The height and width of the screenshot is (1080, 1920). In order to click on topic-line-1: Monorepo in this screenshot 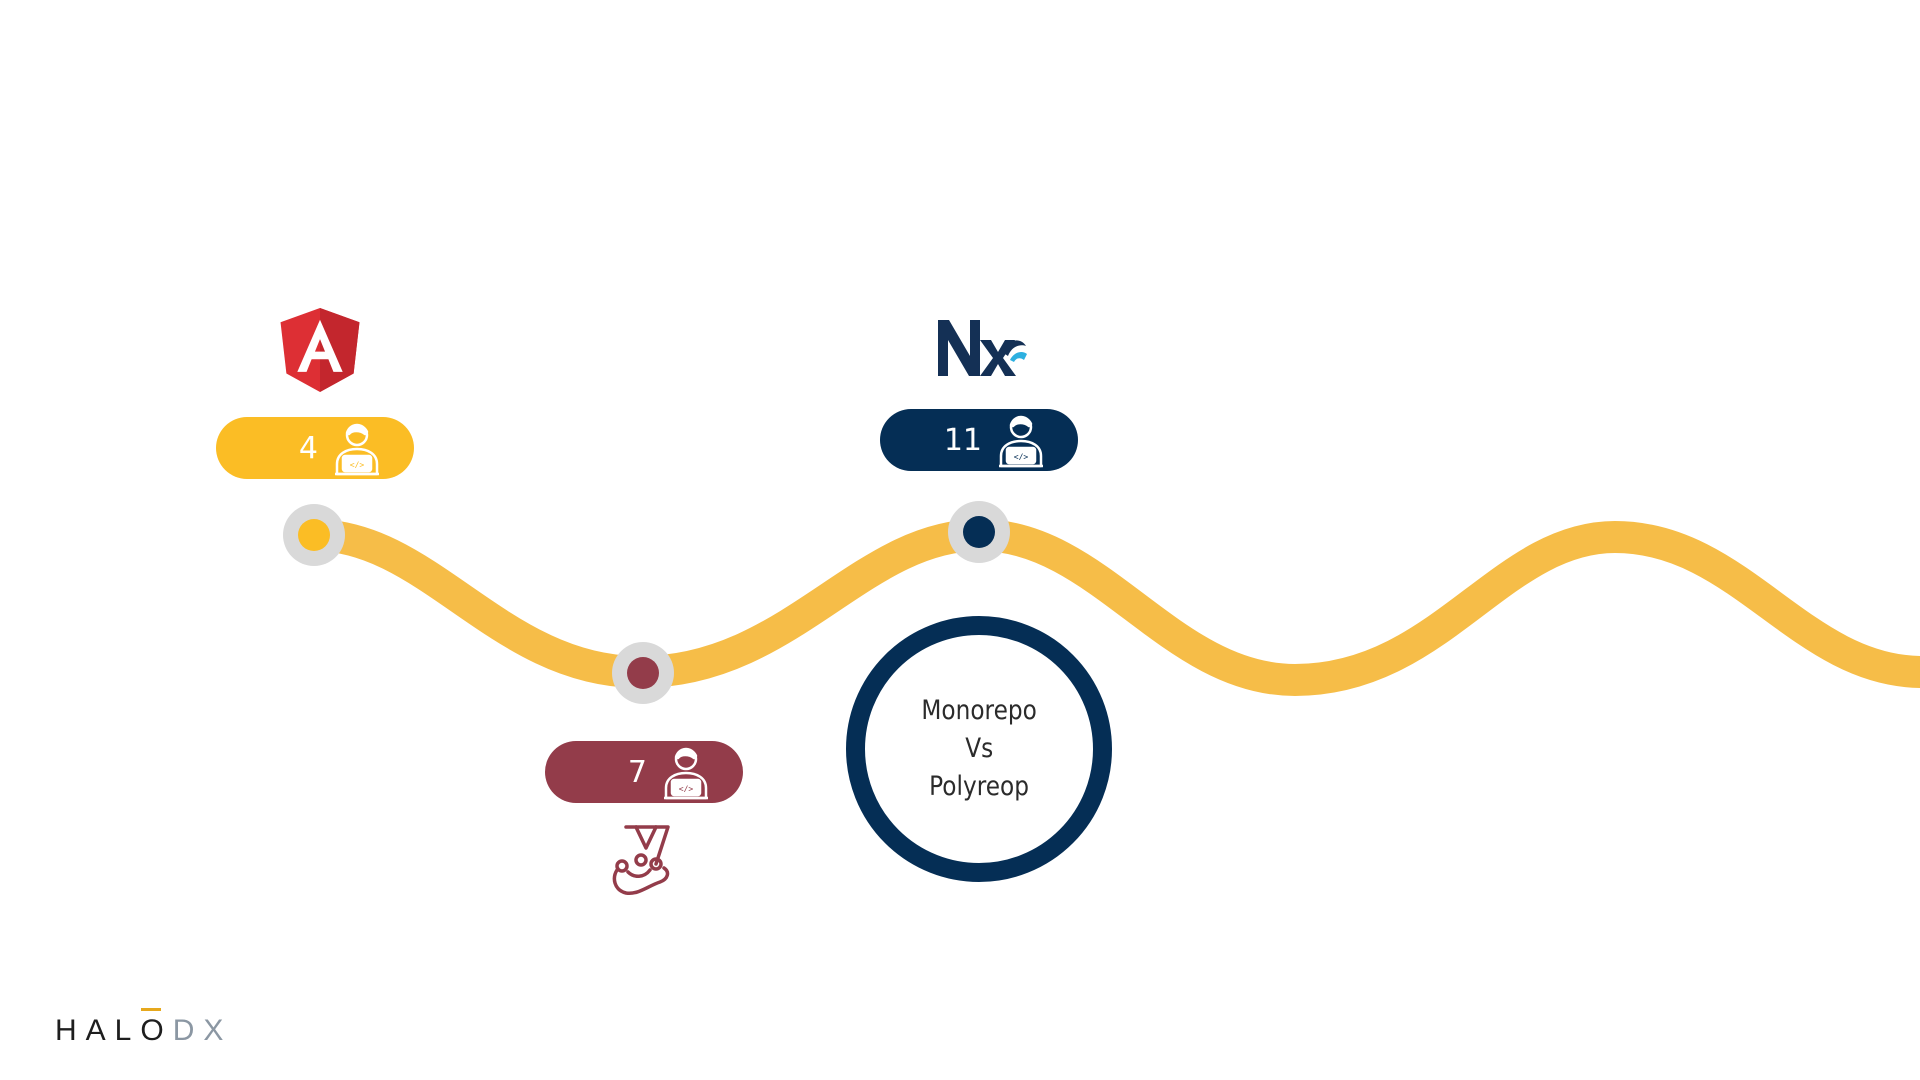, I will do `click(979, 710)`.